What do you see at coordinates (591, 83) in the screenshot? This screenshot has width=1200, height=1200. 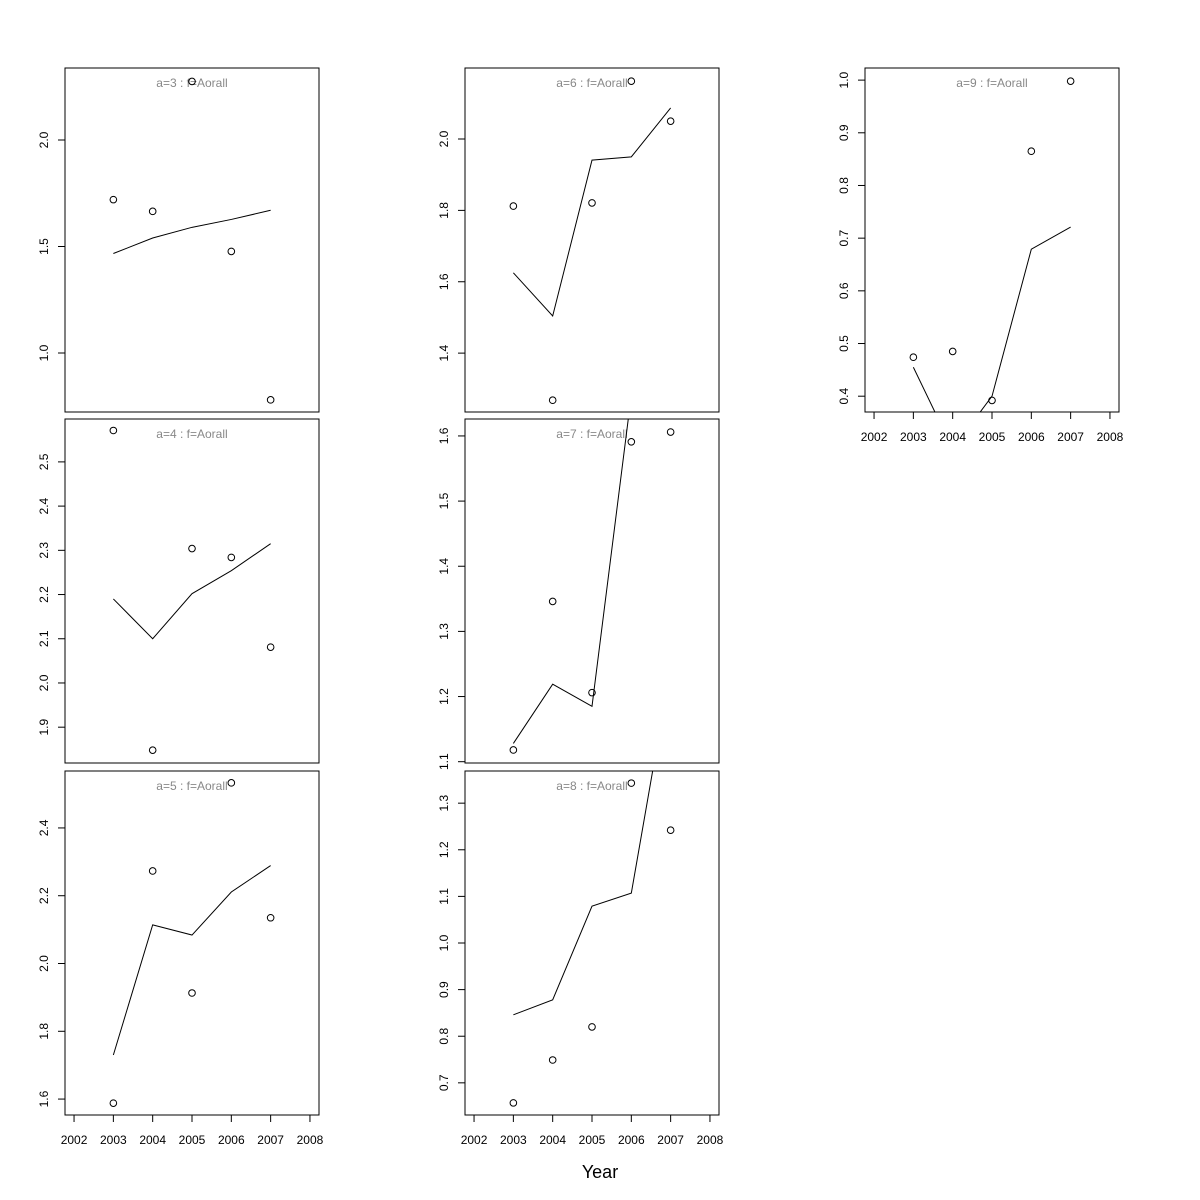 I see `panel-title: a=6 : f=Aorall` at bounding box center [591, 83].